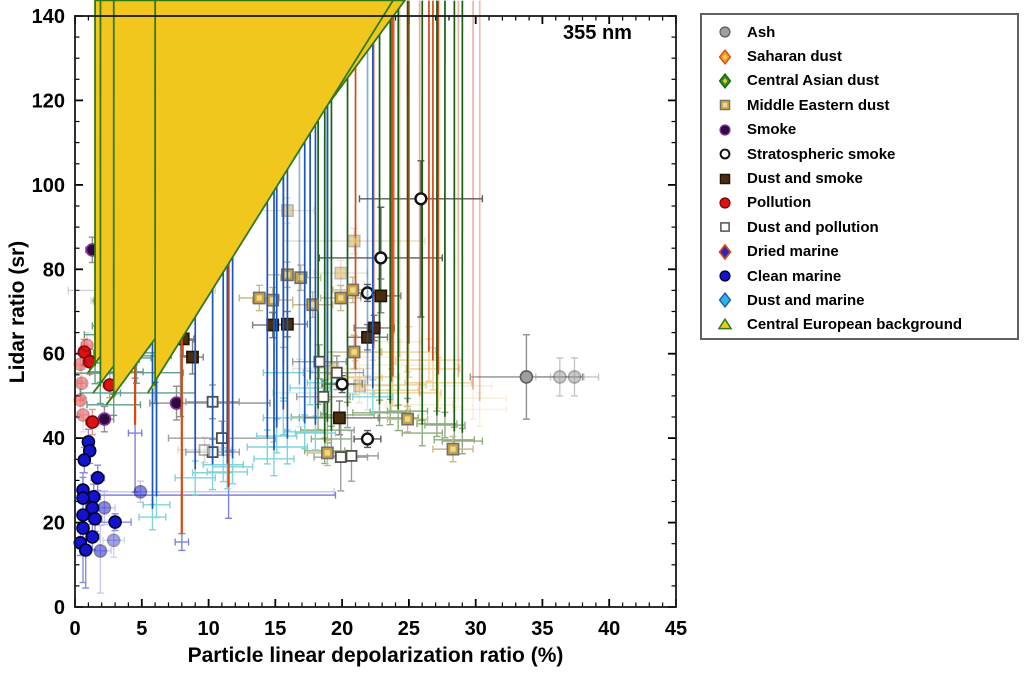  Describe the element at coordinates (855, 325) in the screenshot. I see `legend-label: Central European background` at that location.